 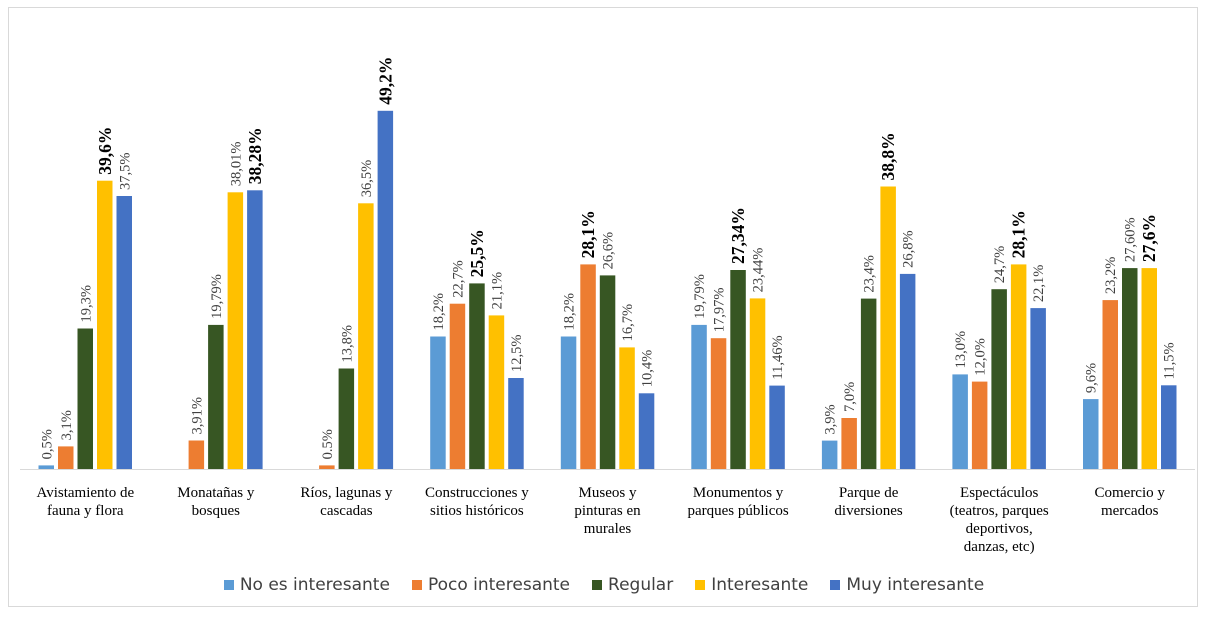 I want to click on category-label: Comercio y mercados, so click(x=1129, y=502).